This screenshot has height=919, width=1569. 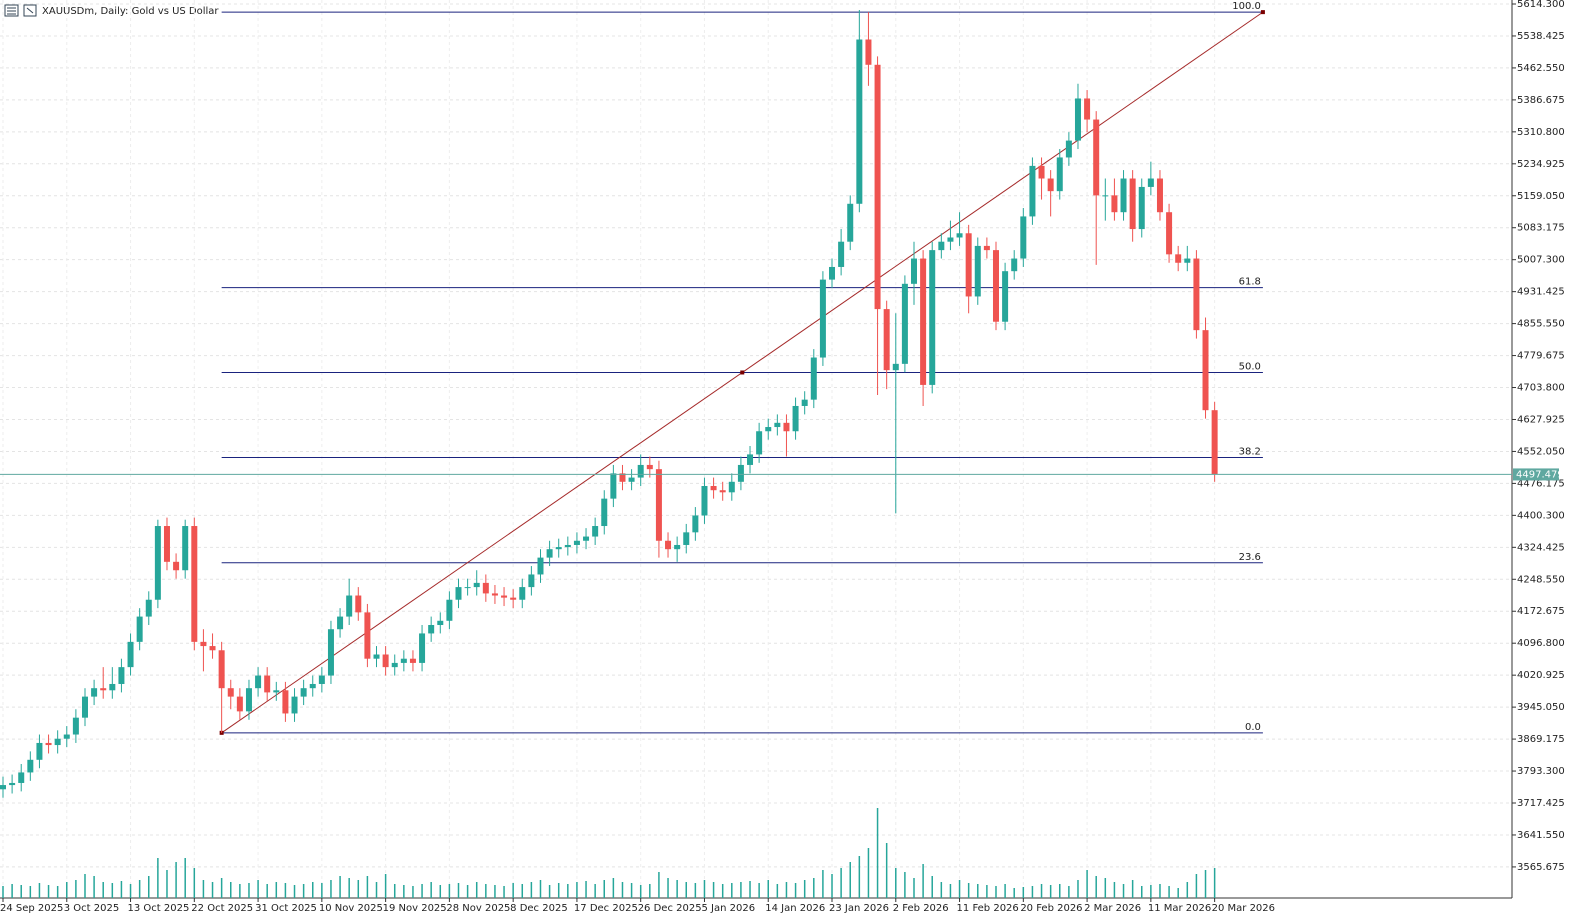 What do you see at coordinates (1541, 643) in the screenshot?
I see `y-tick-label: 4096.800` at bounding box center [1541, 643].